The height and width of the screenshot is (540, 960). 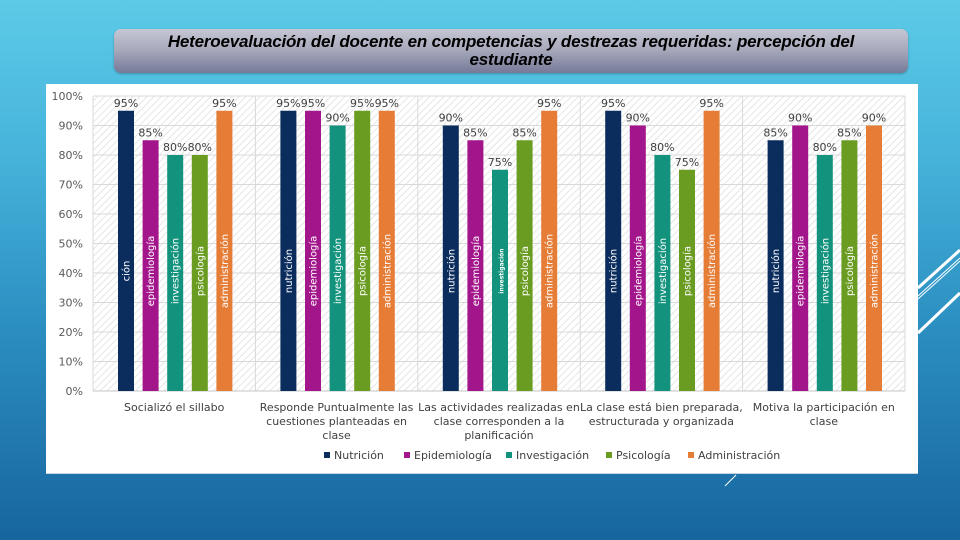 I want to click on y-tick-label: 20%, so click(x=71, y=332).